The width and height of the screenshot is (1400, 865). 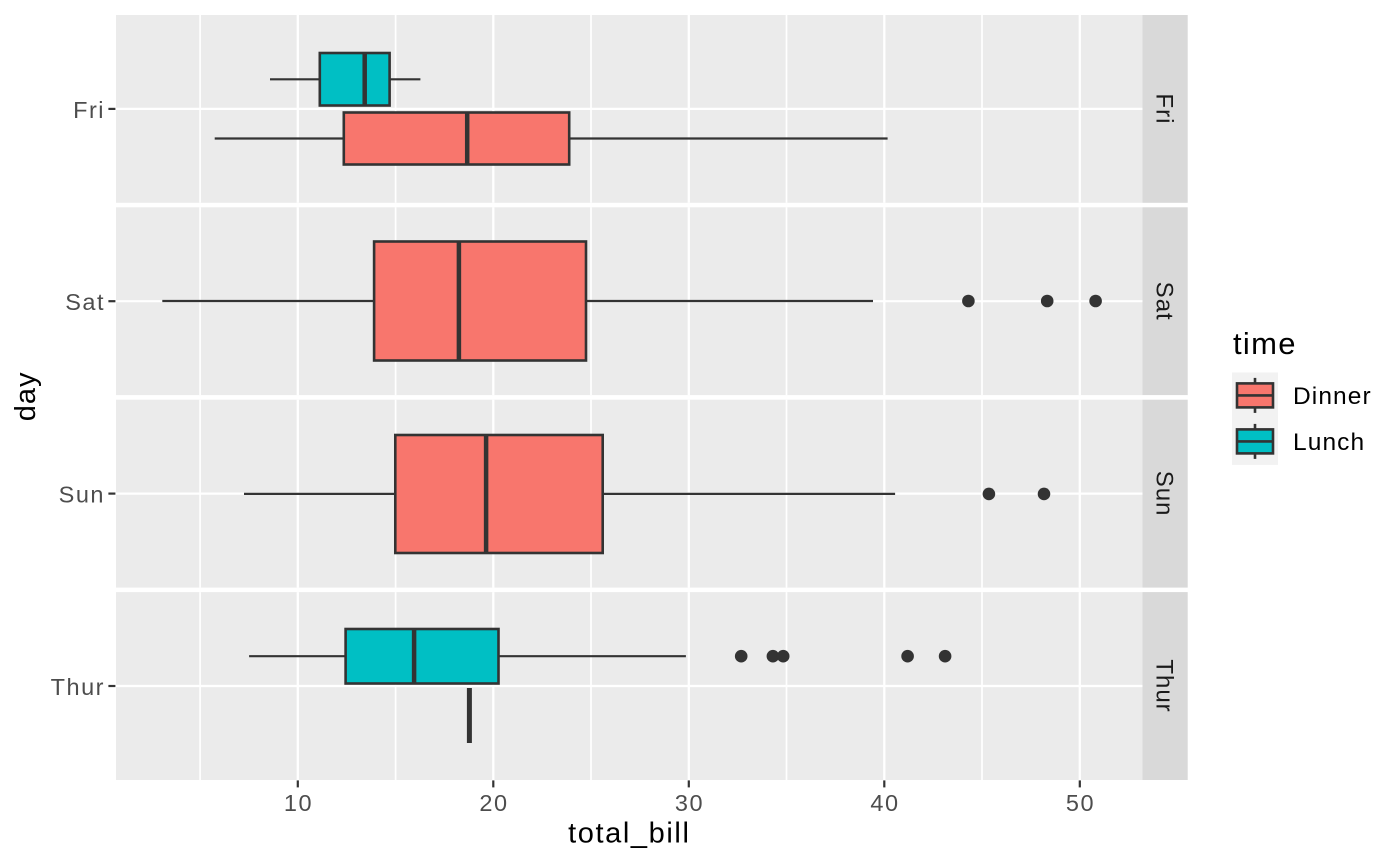 What do you see at coordinates (1080, 803) in the screenshot?
I see `svg-text: 50` at bounding box center [1080, 803].